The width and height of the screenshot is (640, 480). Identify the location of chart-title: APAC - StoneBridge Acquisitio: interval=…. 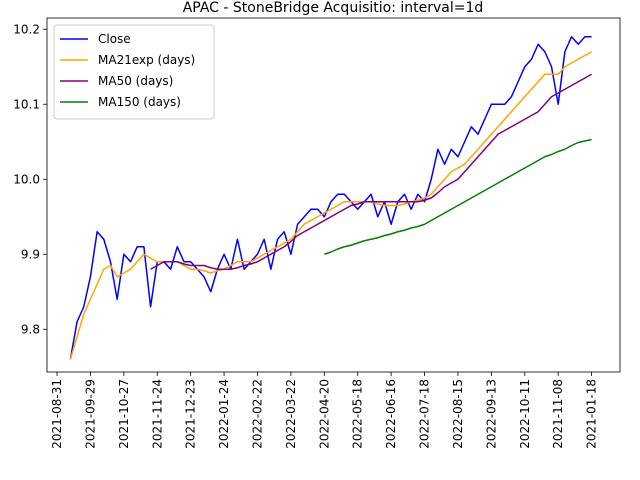
(333, 8).